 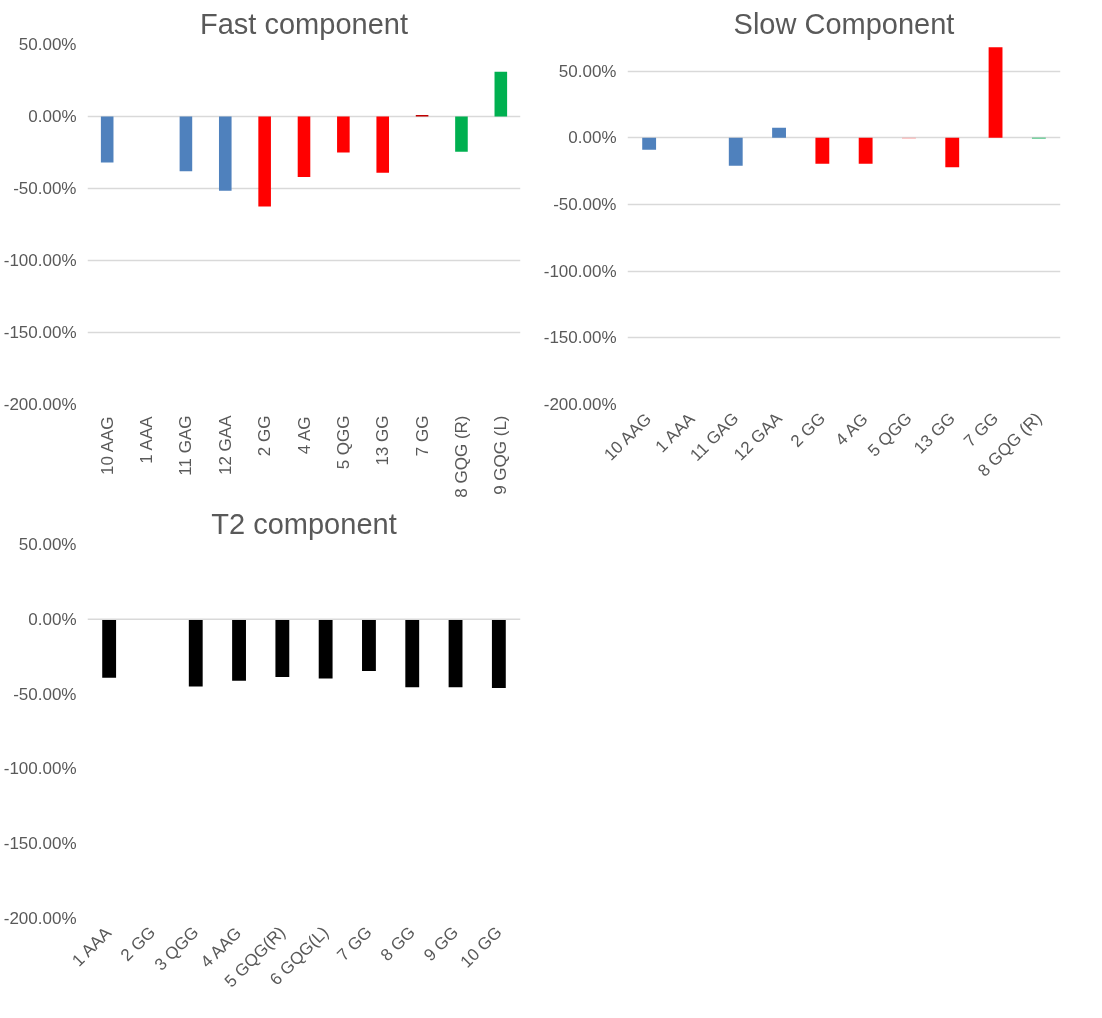 What do you see at coordinates (304, 23) in the screenshot?
I see `chart-title: Fast component` at bounding box center [304, 23].